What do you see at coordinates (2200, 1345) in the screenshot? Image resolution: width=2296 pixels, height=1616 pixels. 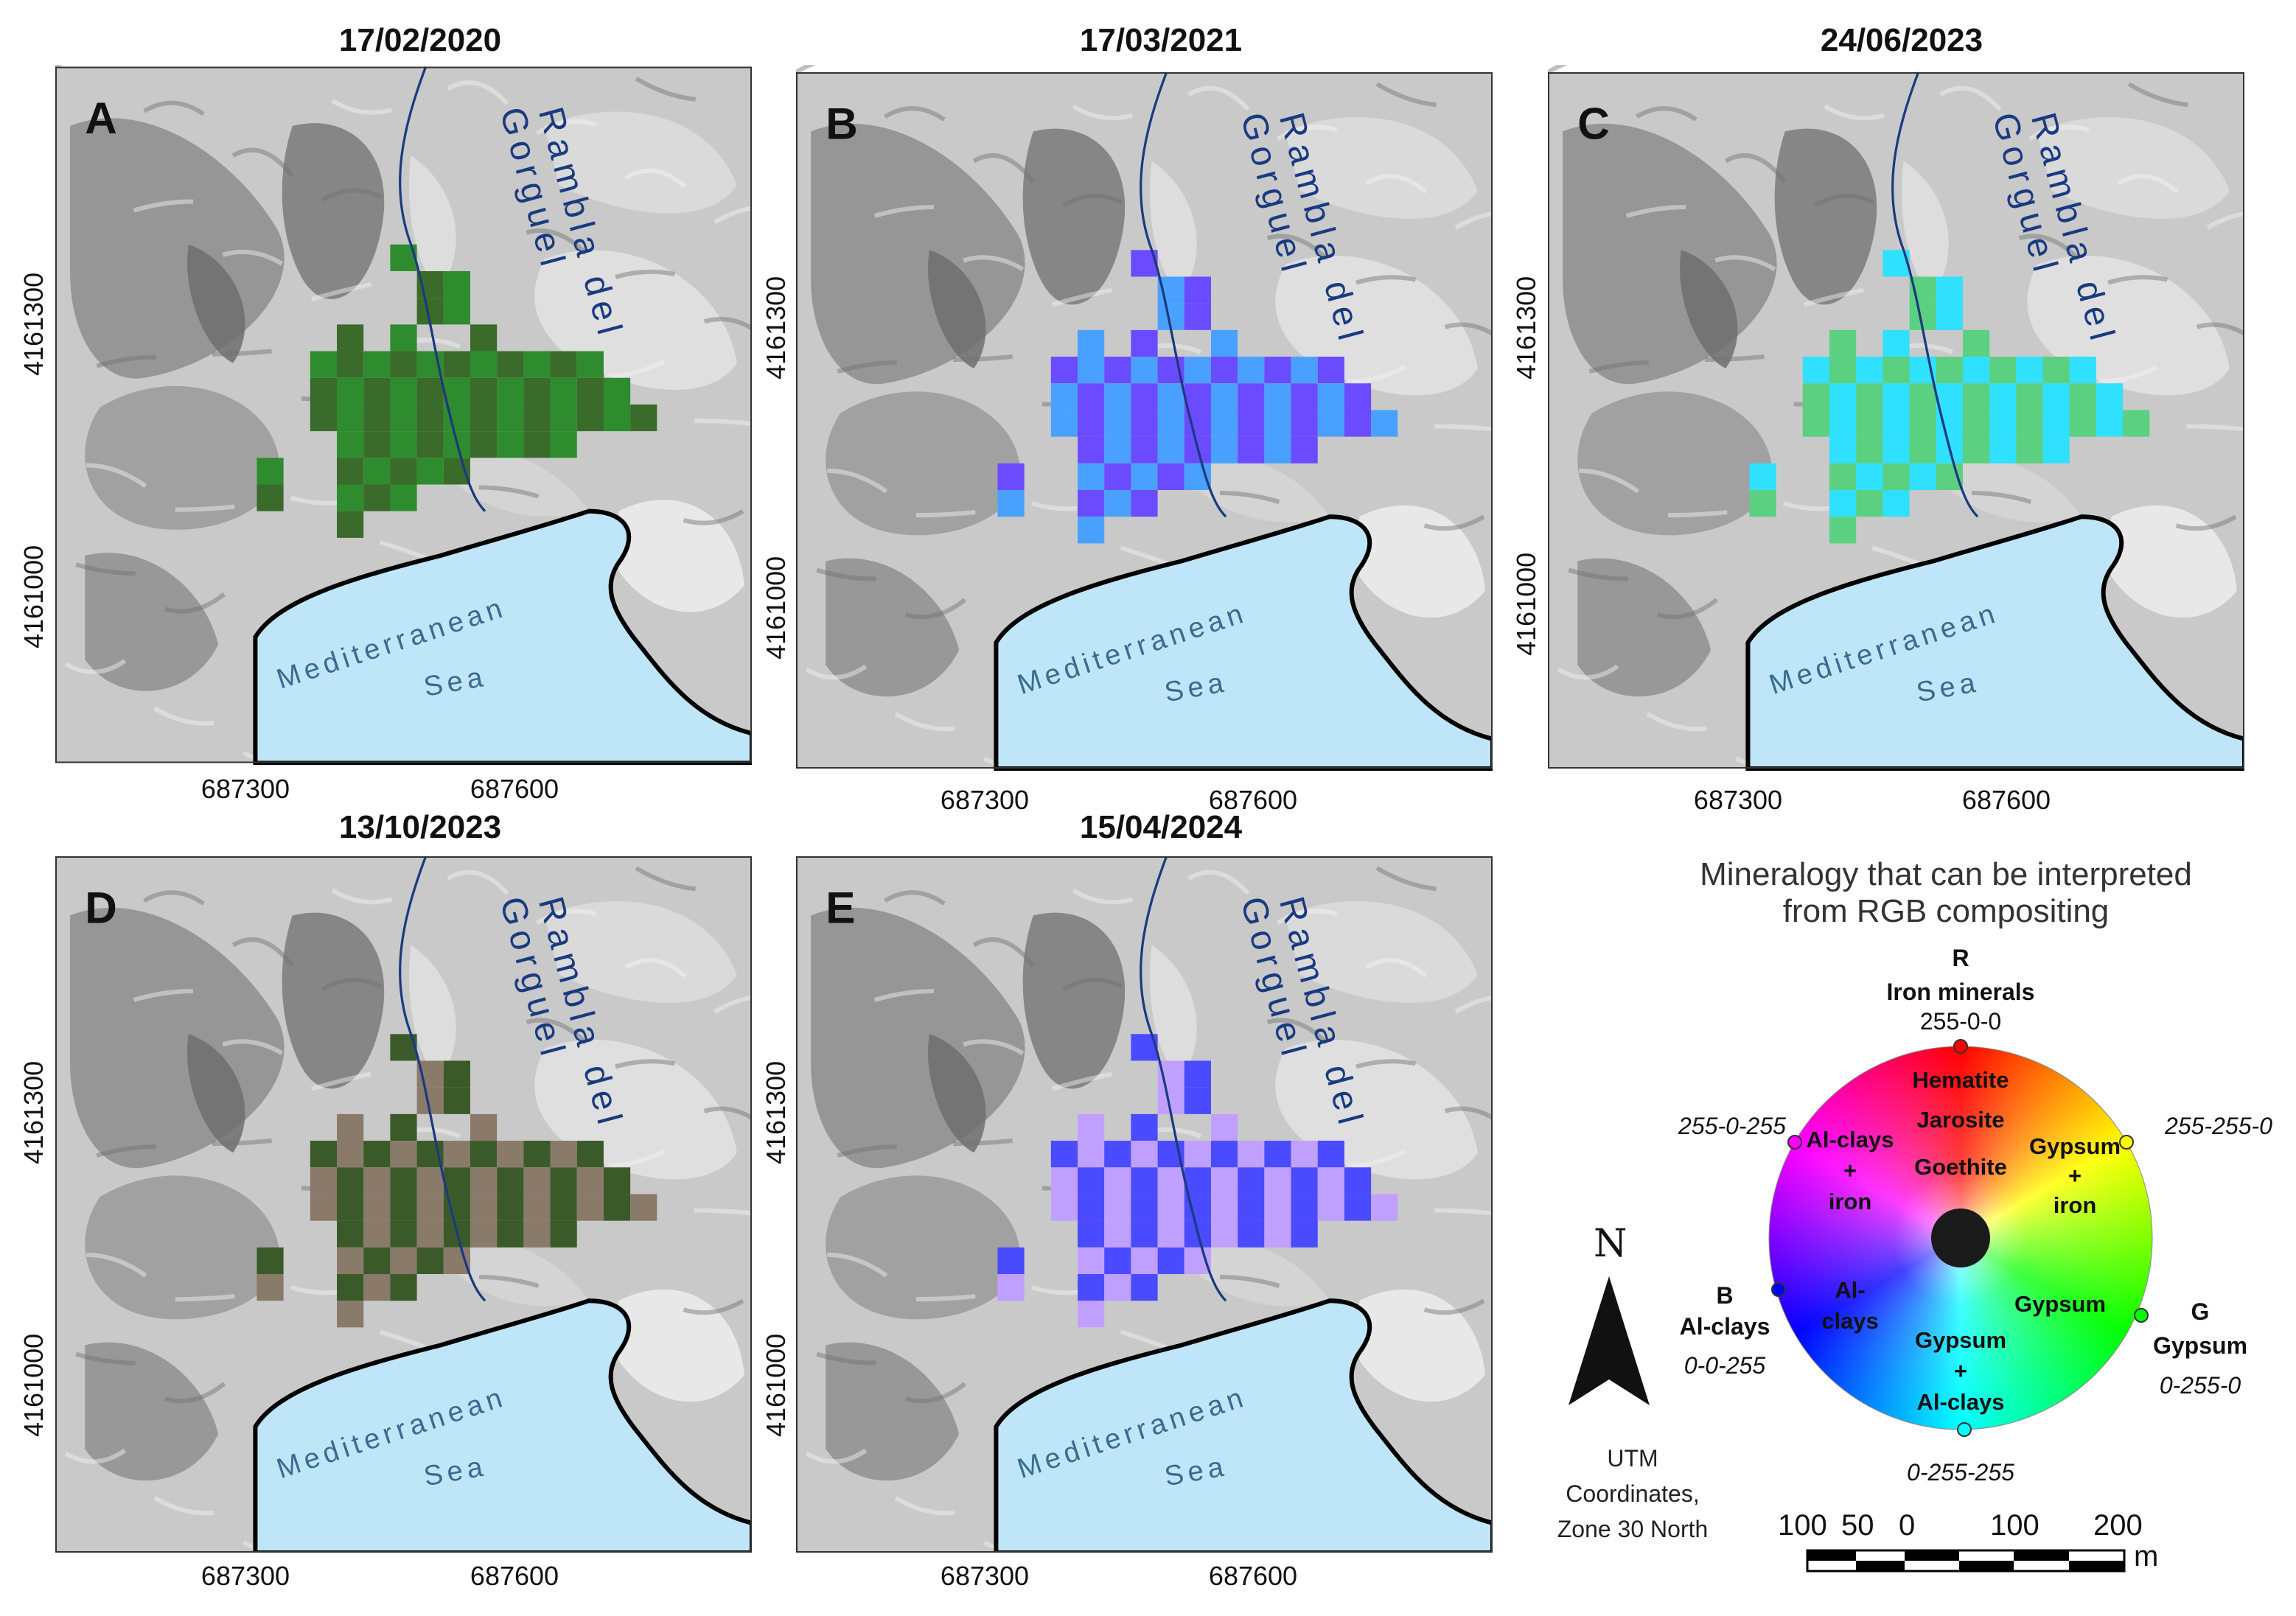 I see `g-name: Gypsum` at bounding box center [2200, 1345].